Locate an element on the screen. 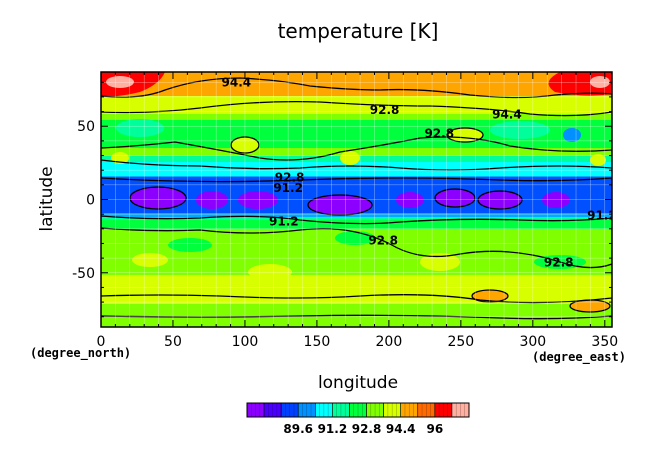 The height and width of the screenshot is (454, 659). cap-north-west-core is located at coordinates (120, 82).